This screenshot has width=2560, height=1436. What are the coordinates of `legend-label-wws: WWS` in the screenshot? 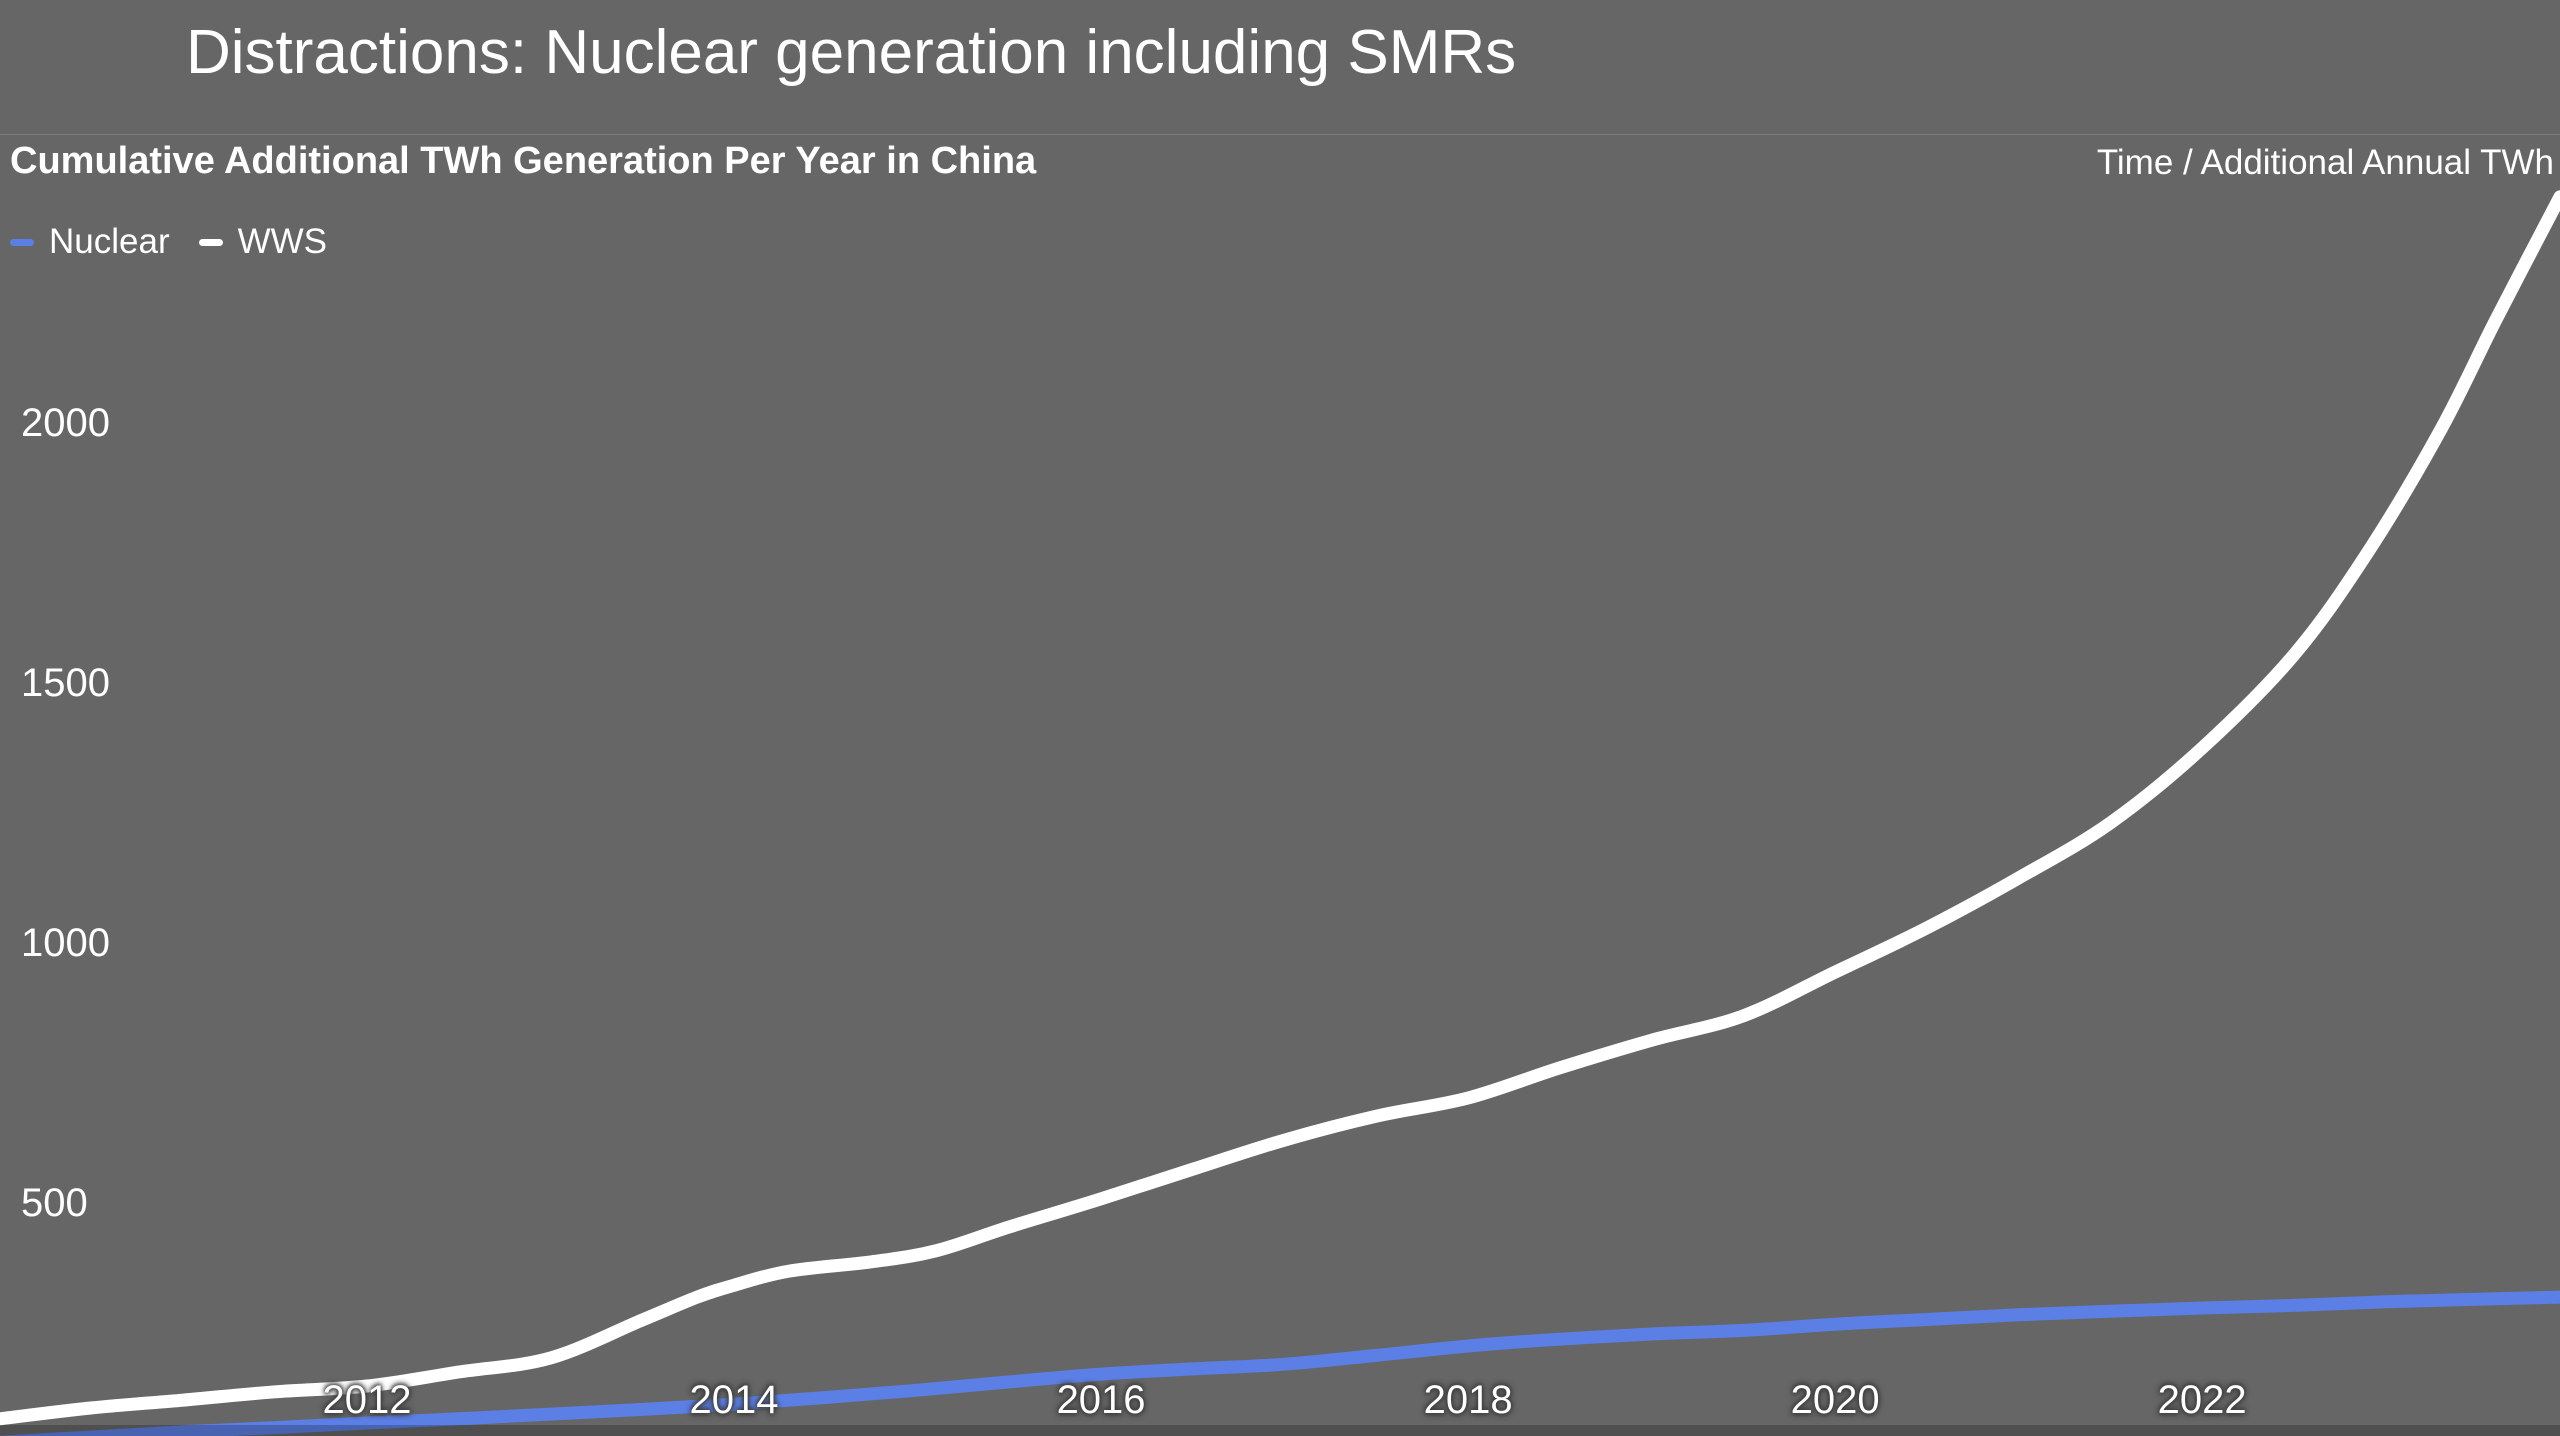 It's located at (282, 241).